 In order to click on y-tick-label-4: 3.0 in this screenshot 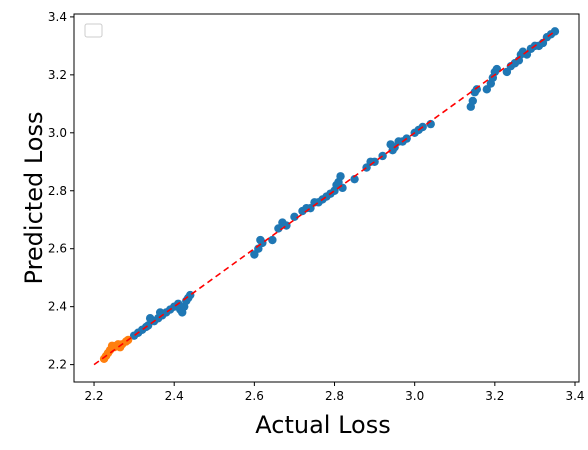, I will do `click(57, 133)`.